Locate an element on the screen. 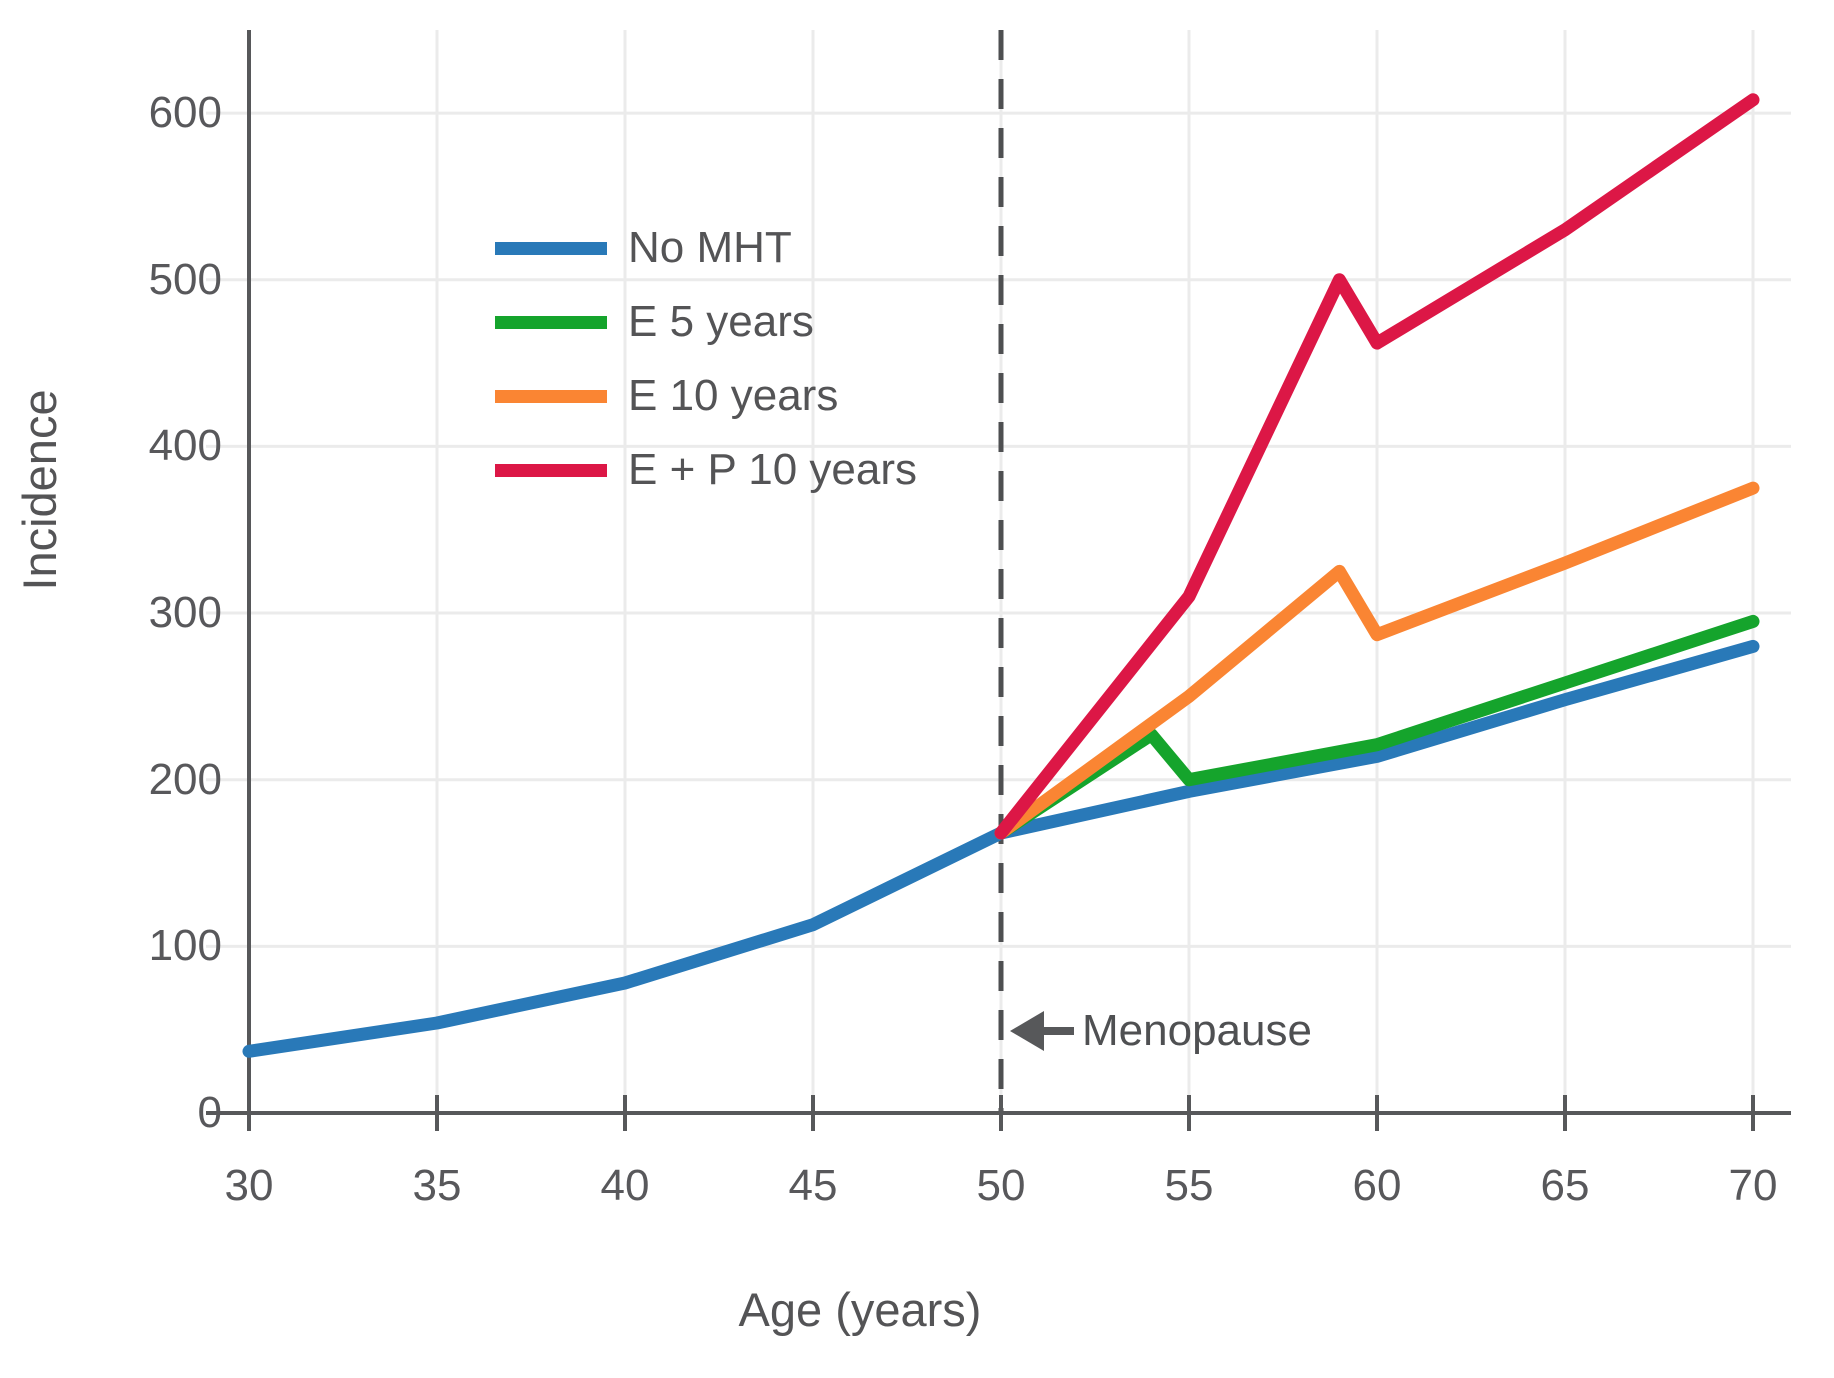 This screenshot has height=1378, width=1834. y-tick-label: 0 is located at coordinates (209, 1112).